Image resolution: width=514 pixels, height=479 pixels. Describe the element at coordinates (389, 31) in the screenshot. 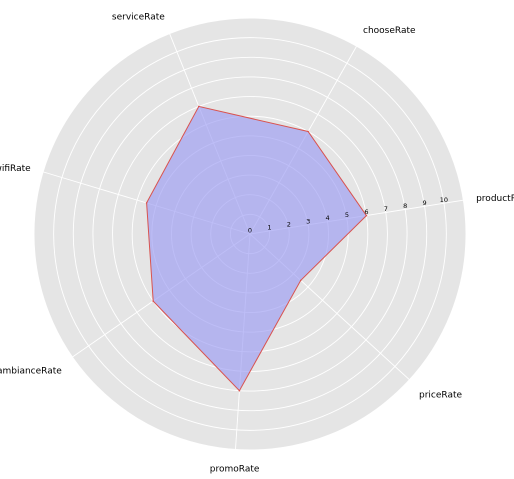

I see `axis-label-chooseRate: chooseRate` at that location.